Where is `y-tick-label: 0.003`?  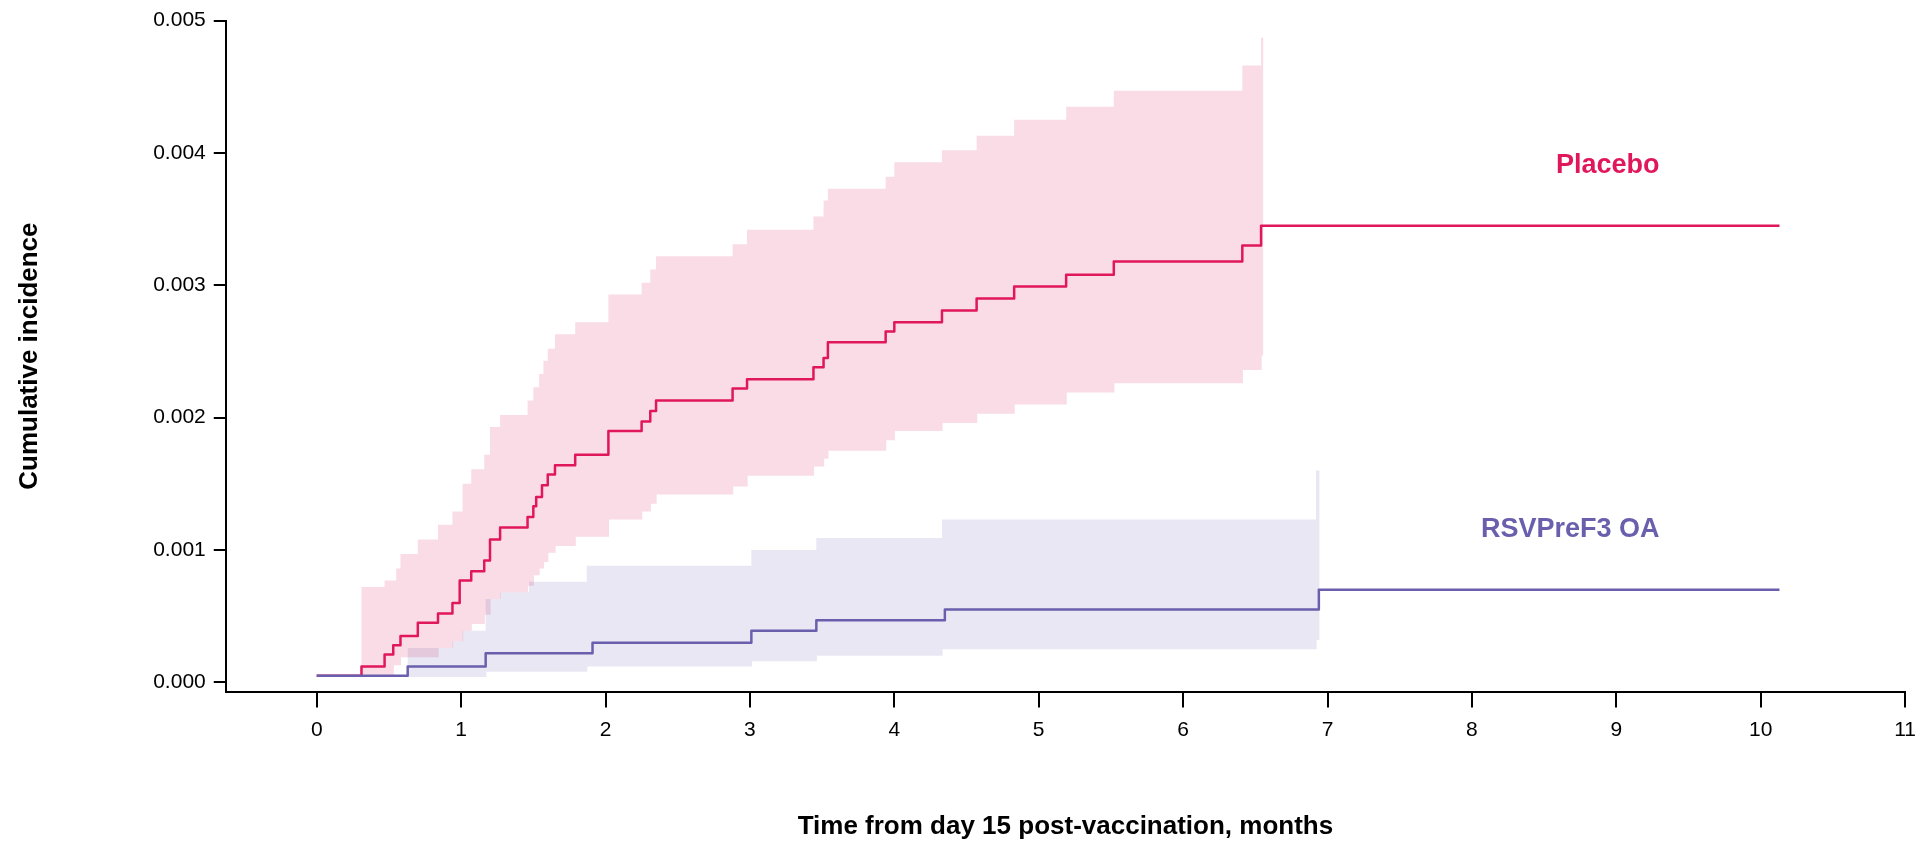 y-tick-label: 0.003 is located at coordinates (179, 284).